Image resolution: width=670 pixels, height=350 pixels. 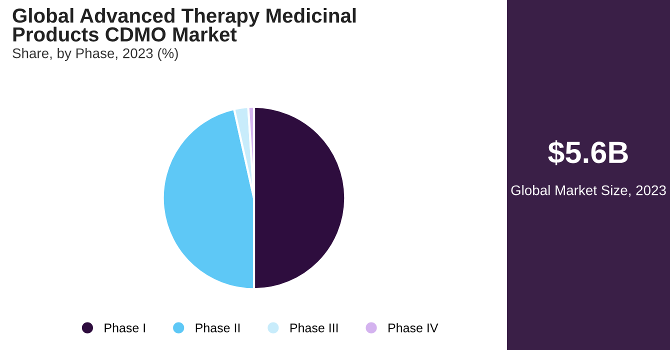 What do you see at coordinates (184, 25) in the screenshot?
I see `chart-title: Global Advanced Therapy Medicinal Products CDMO Market` at bounding box center [184, 25].